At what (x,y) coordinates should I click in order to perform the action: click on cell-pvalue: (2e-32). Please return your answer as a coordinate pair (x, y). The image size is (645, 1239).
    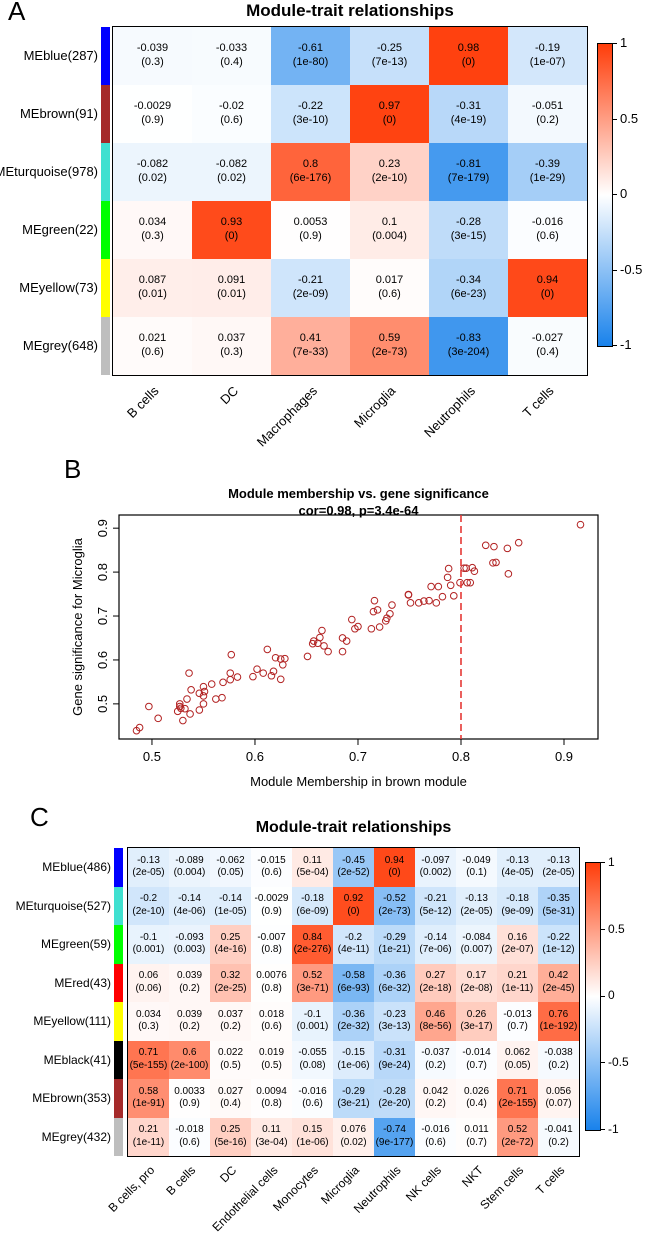
    Looking at the image, I should click on (353, 1027).